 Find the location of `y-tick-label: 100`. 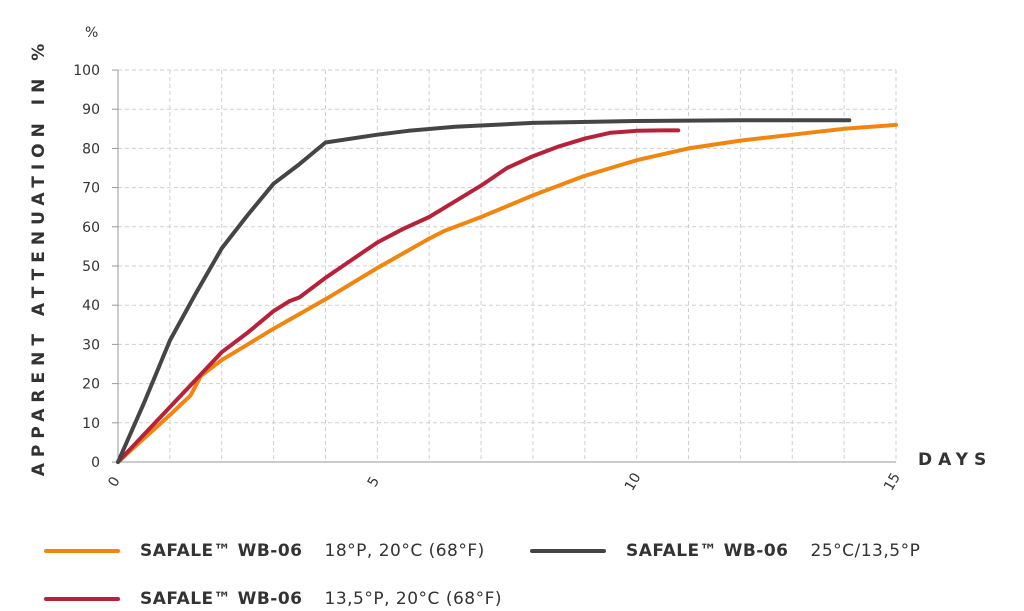

y-tick-label: 100 is located at coordinates (86, 71).